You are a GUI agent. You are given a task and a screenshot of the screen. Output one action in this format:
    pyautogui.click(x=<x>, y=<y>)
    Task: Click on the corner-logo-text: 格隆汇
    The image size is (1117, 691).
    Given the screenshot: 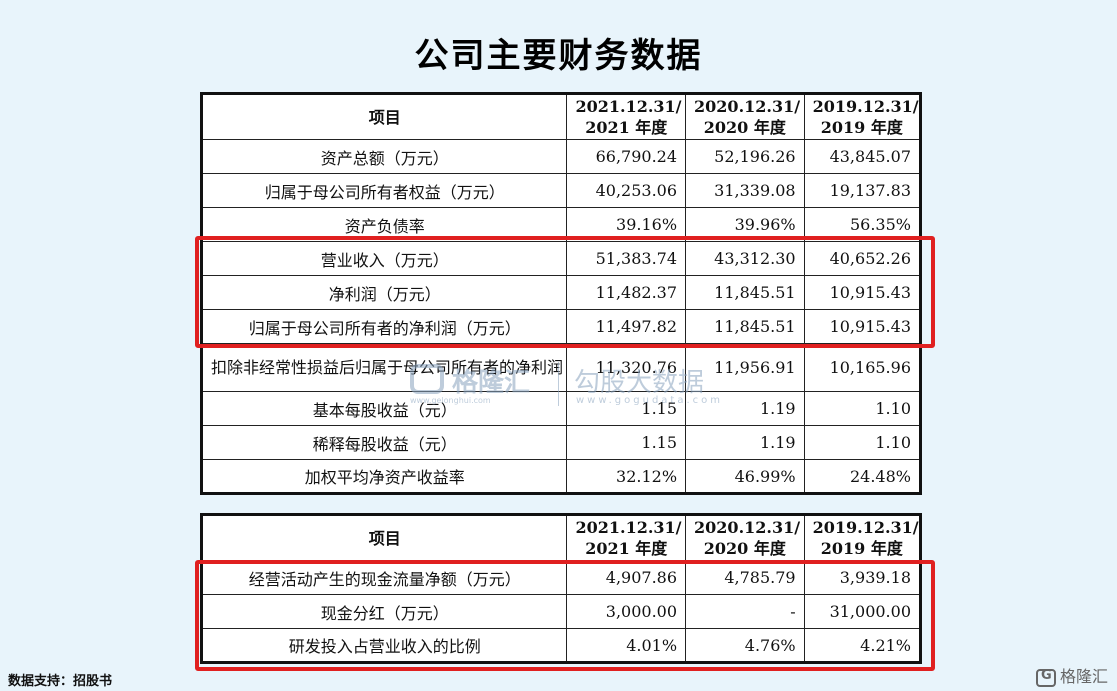 What is the action you would take?
    pyautogui.click(x=1084, y=676)
    